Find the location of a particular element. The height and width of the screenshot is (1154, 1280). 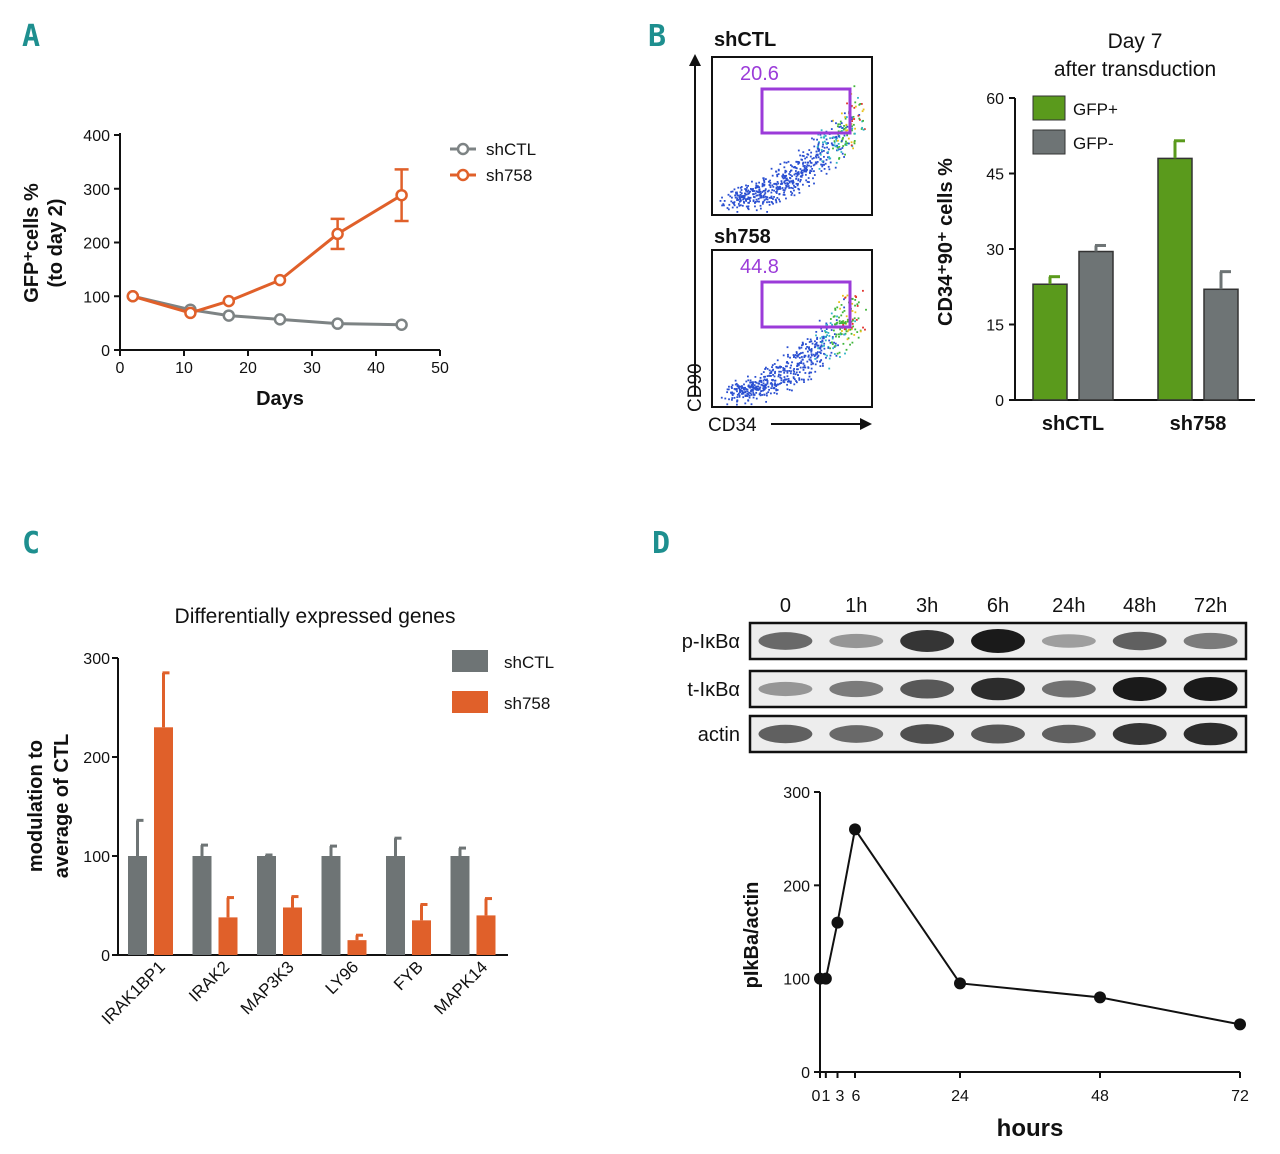

a-x-tick-label: 10 is located at coordinates (184, 368).